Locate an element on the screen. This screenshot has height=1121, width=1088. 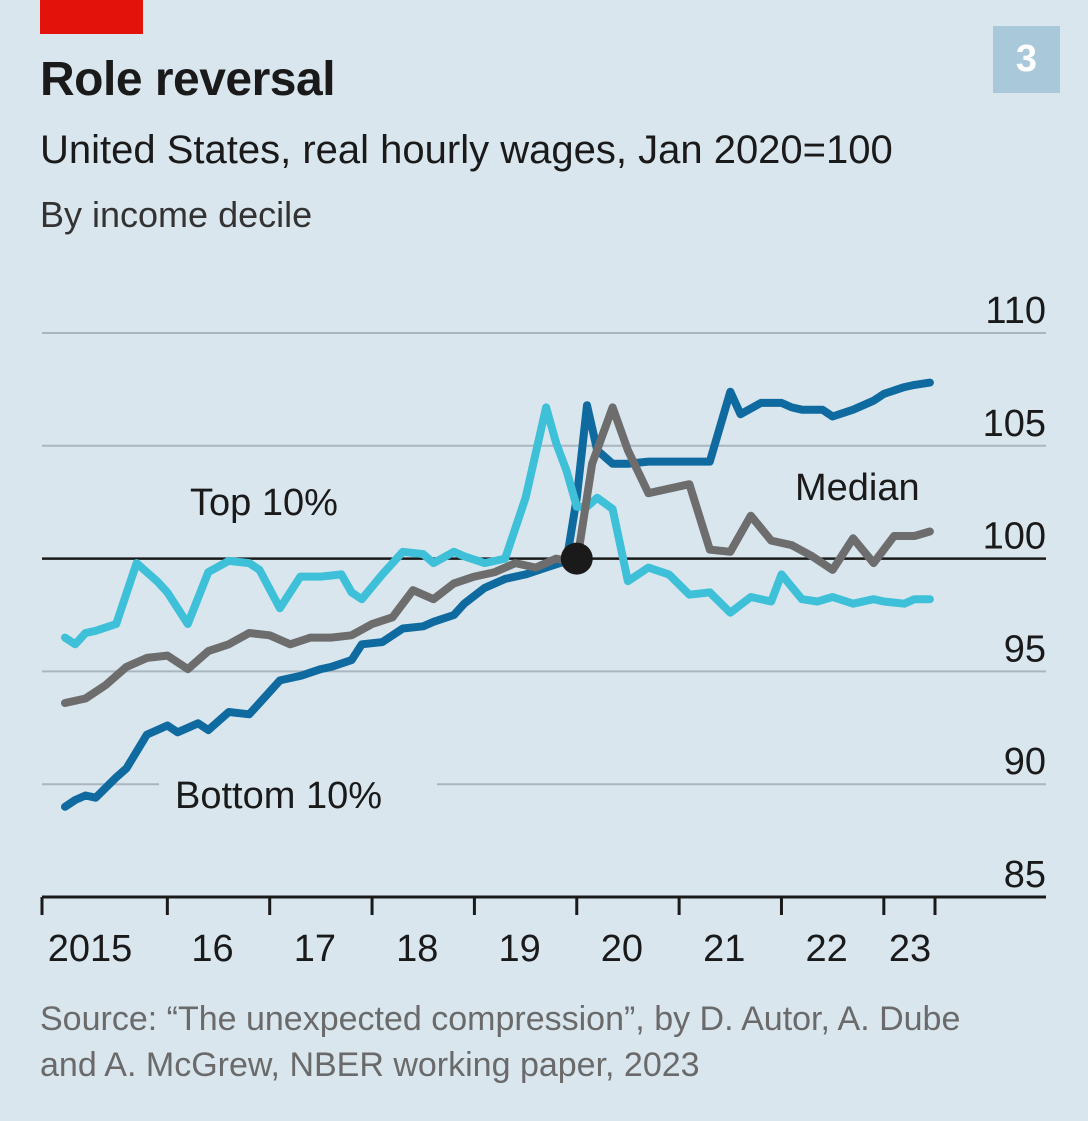
x-tick-label-20: 20 is located at coordinates (622, 949).